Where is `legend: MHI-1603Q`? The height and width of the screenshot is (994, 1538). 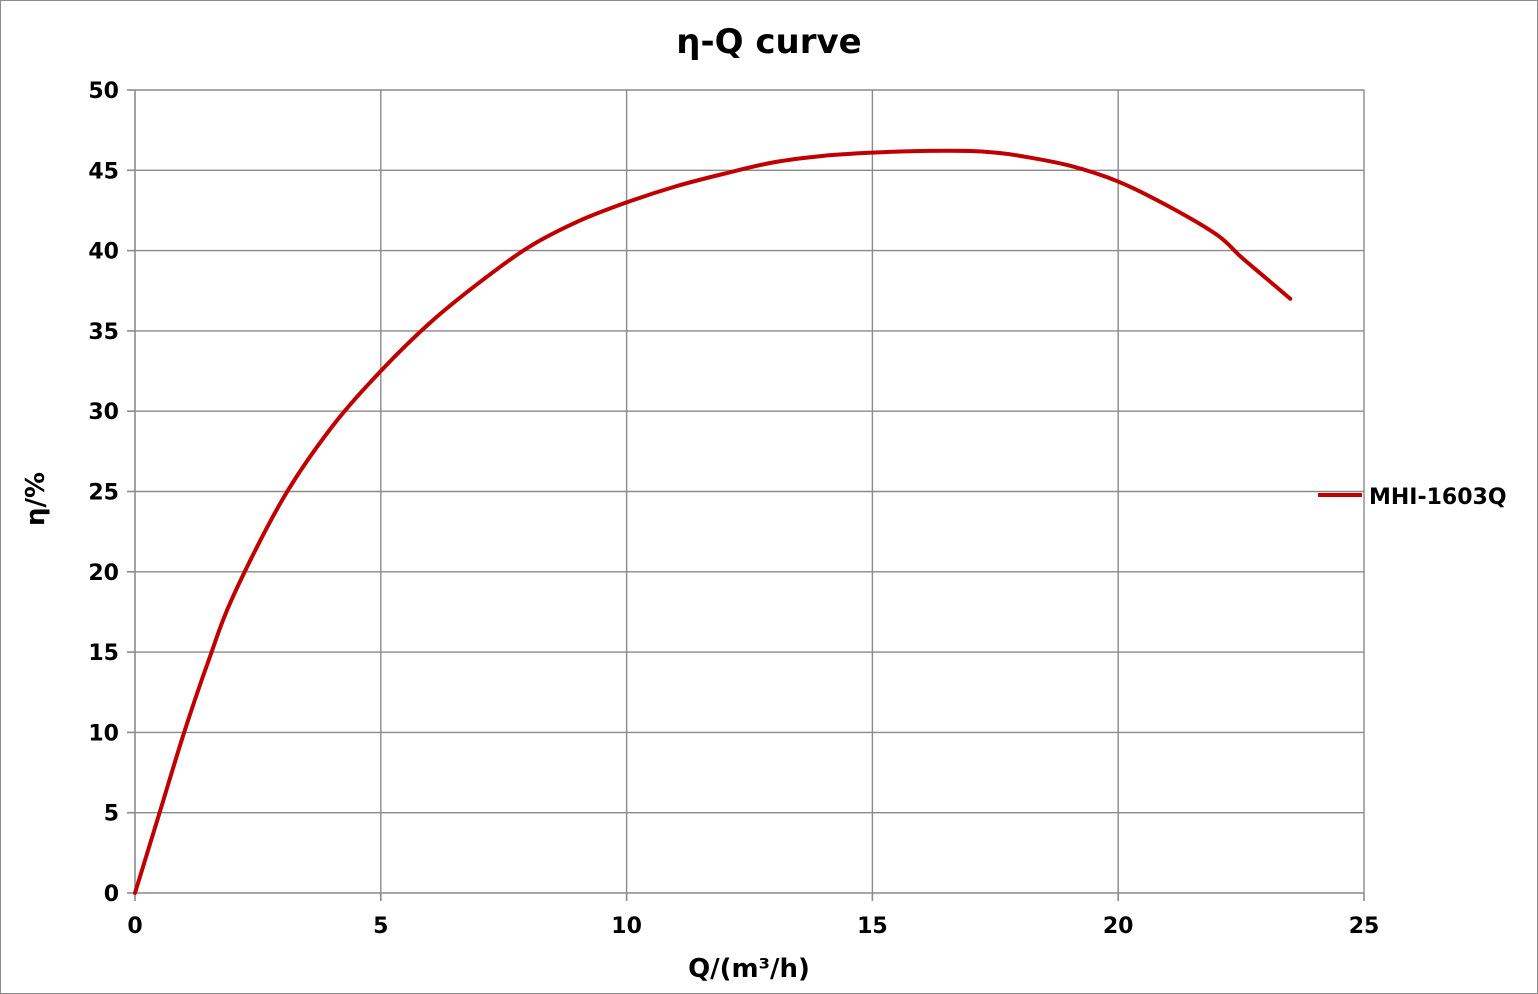
legend: MHI-1603Q is located at coordinates (1412, 497).